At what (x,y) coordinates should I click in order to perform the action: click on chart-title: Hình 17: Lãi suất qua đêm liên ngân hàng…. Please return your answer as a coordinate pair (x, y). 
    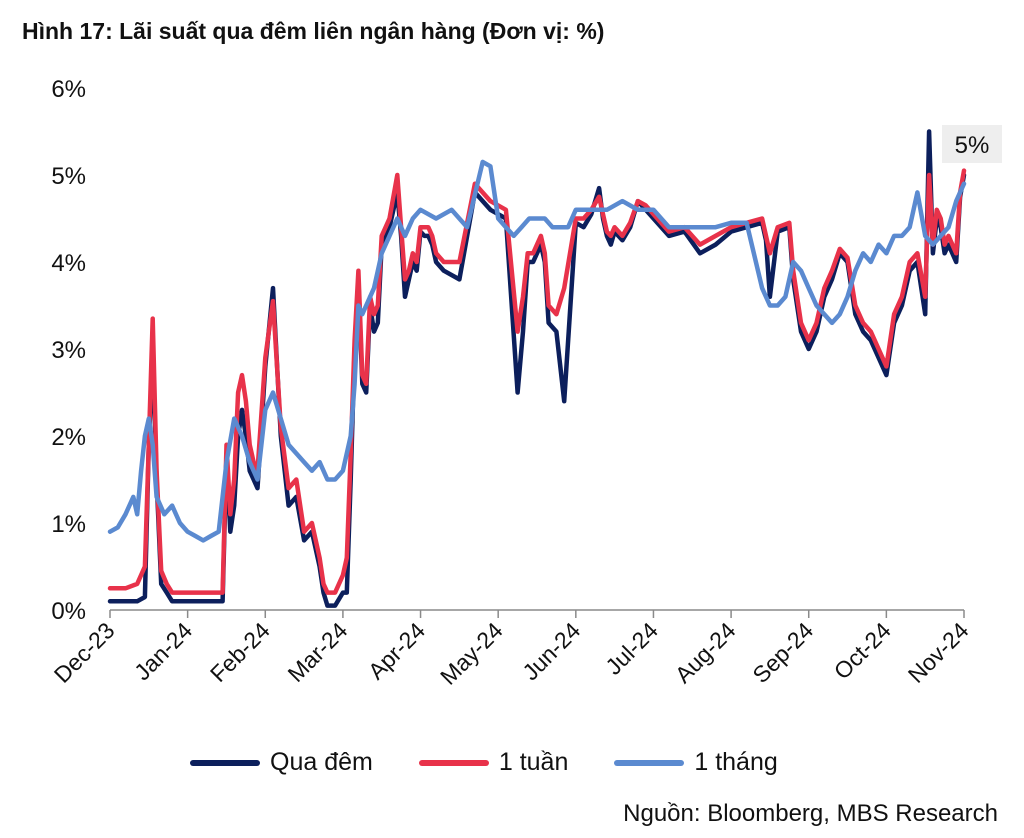
    Looking at the image, I should click on (313, 31).